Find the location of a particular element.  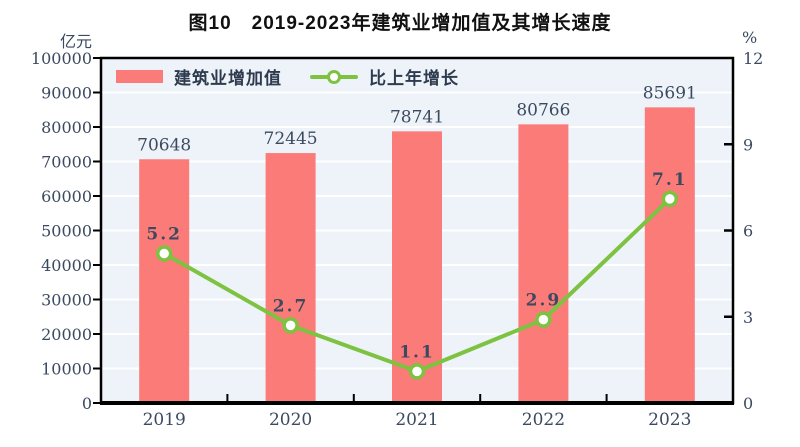

bar-value-label: 72445 is located at coordinates (291, 139).